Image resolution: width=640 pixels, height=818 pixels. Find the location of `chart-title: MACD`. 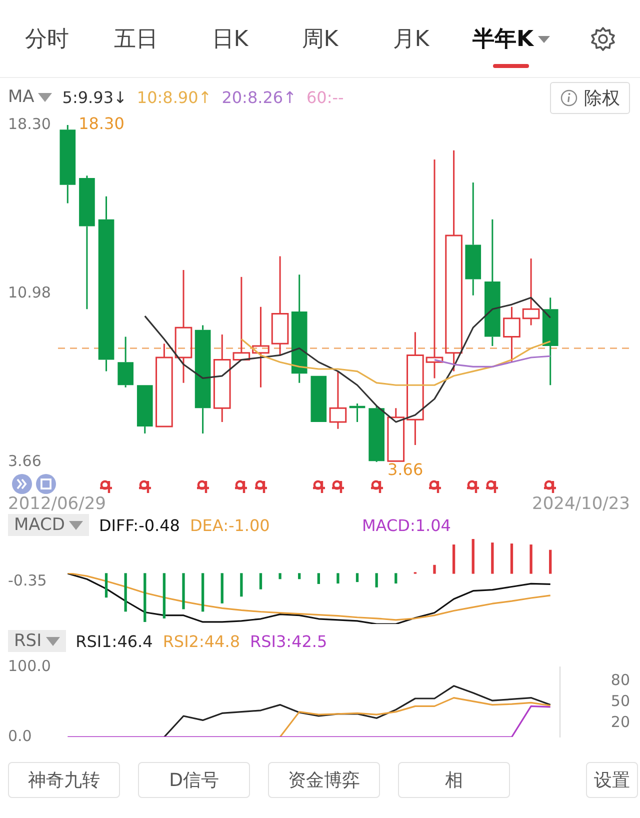

chart-title: MACD is located at coordinates (39, 525).